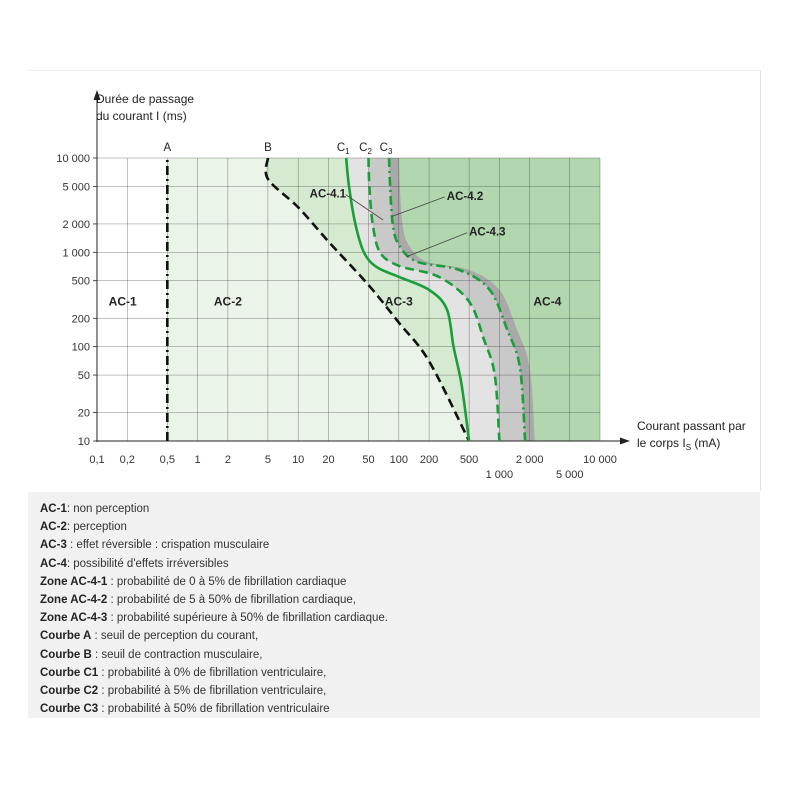 This screenshot has height=800, width=800. I want to click on legend-key: AC-1, so click(53, 509).